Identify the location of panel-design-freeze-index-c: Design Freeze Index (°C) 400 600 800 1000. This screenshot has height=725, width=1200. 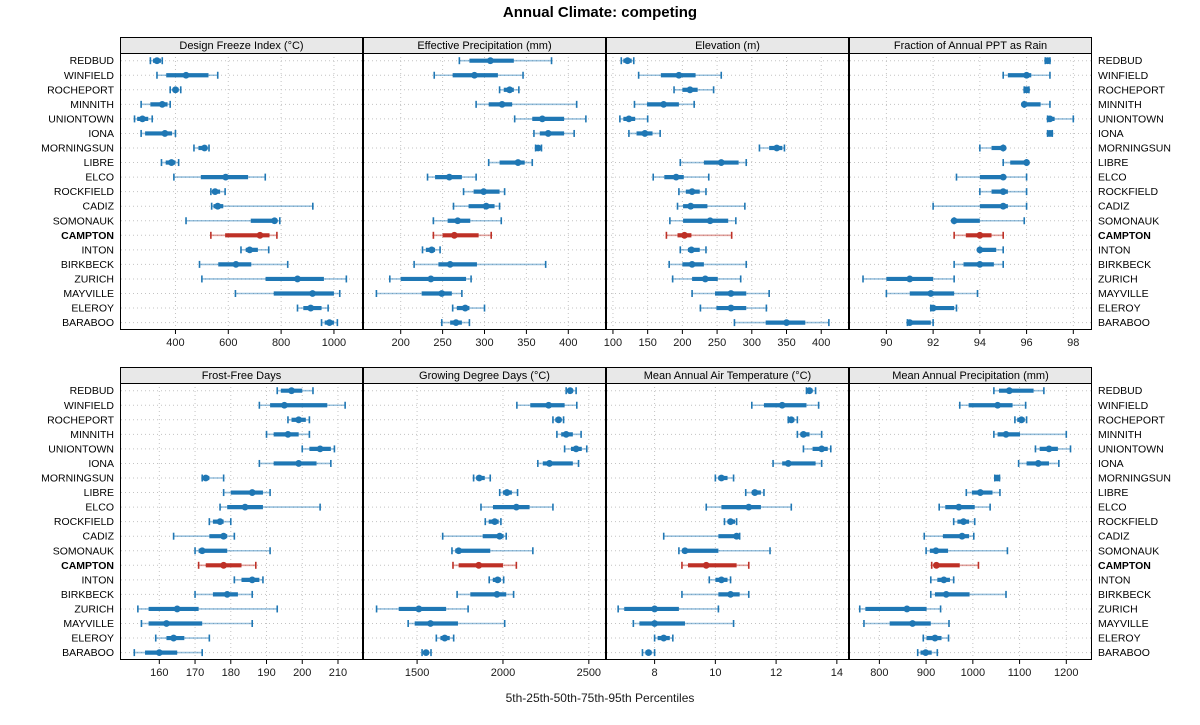
(241, 193).